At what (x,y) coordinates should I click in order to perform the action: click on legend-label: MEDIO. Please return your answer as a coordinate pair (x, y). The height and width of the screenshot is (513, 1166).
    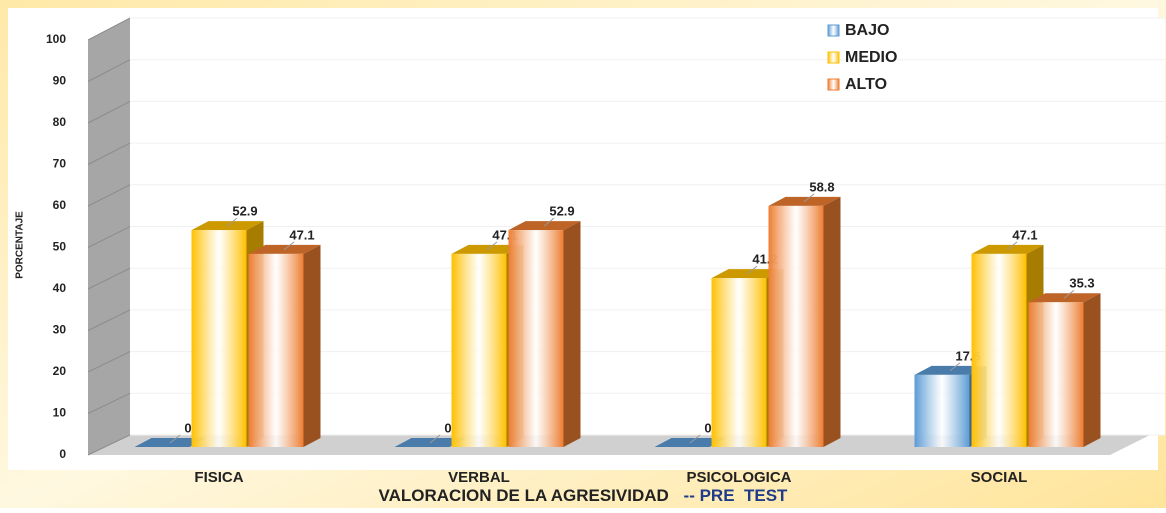
    Looking at the image, I should click on (871, 57).